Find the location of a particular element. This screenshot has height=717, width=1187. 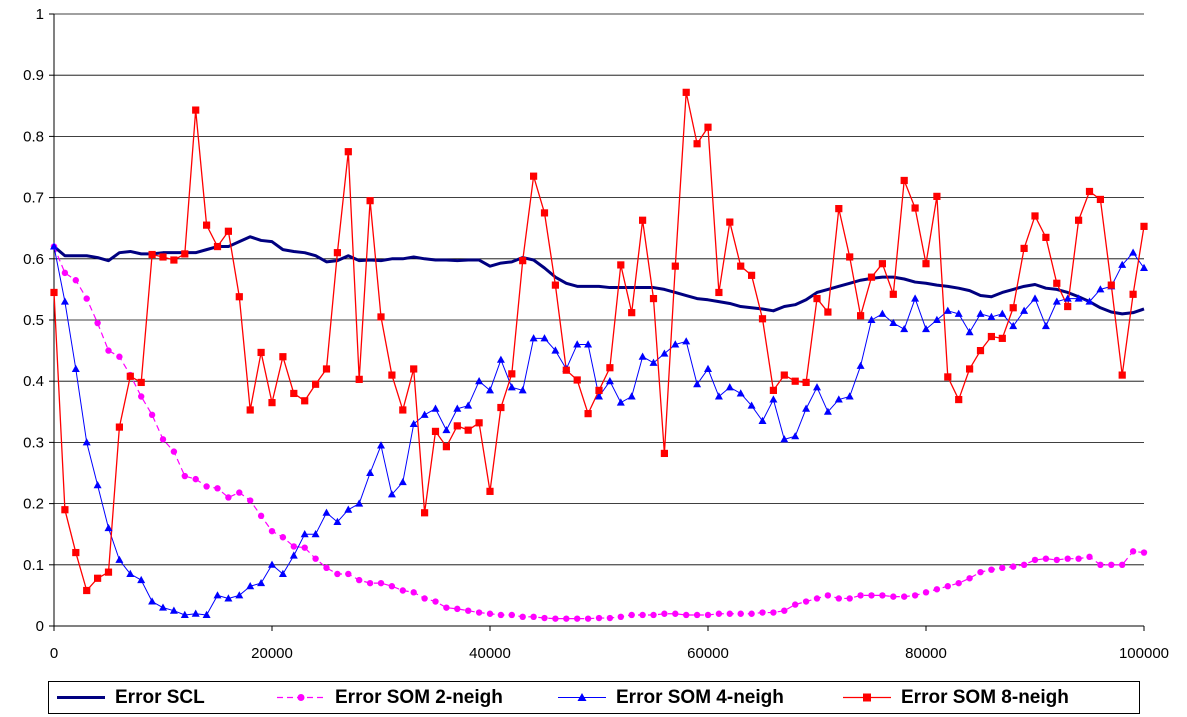

legend-symbol-som4 is located at coordinates (582, 697).